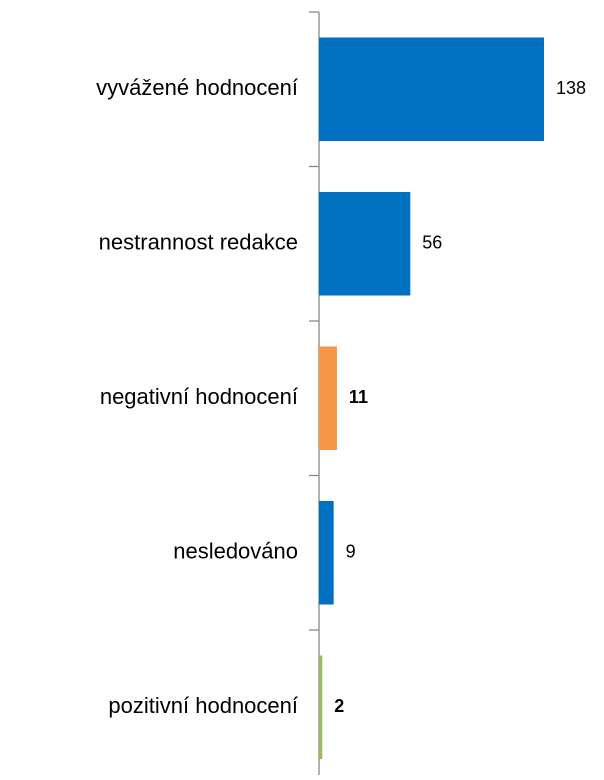 The height and width of the screenshot is (780, 604). I want to click on data-label: 11, so click(358, 397).